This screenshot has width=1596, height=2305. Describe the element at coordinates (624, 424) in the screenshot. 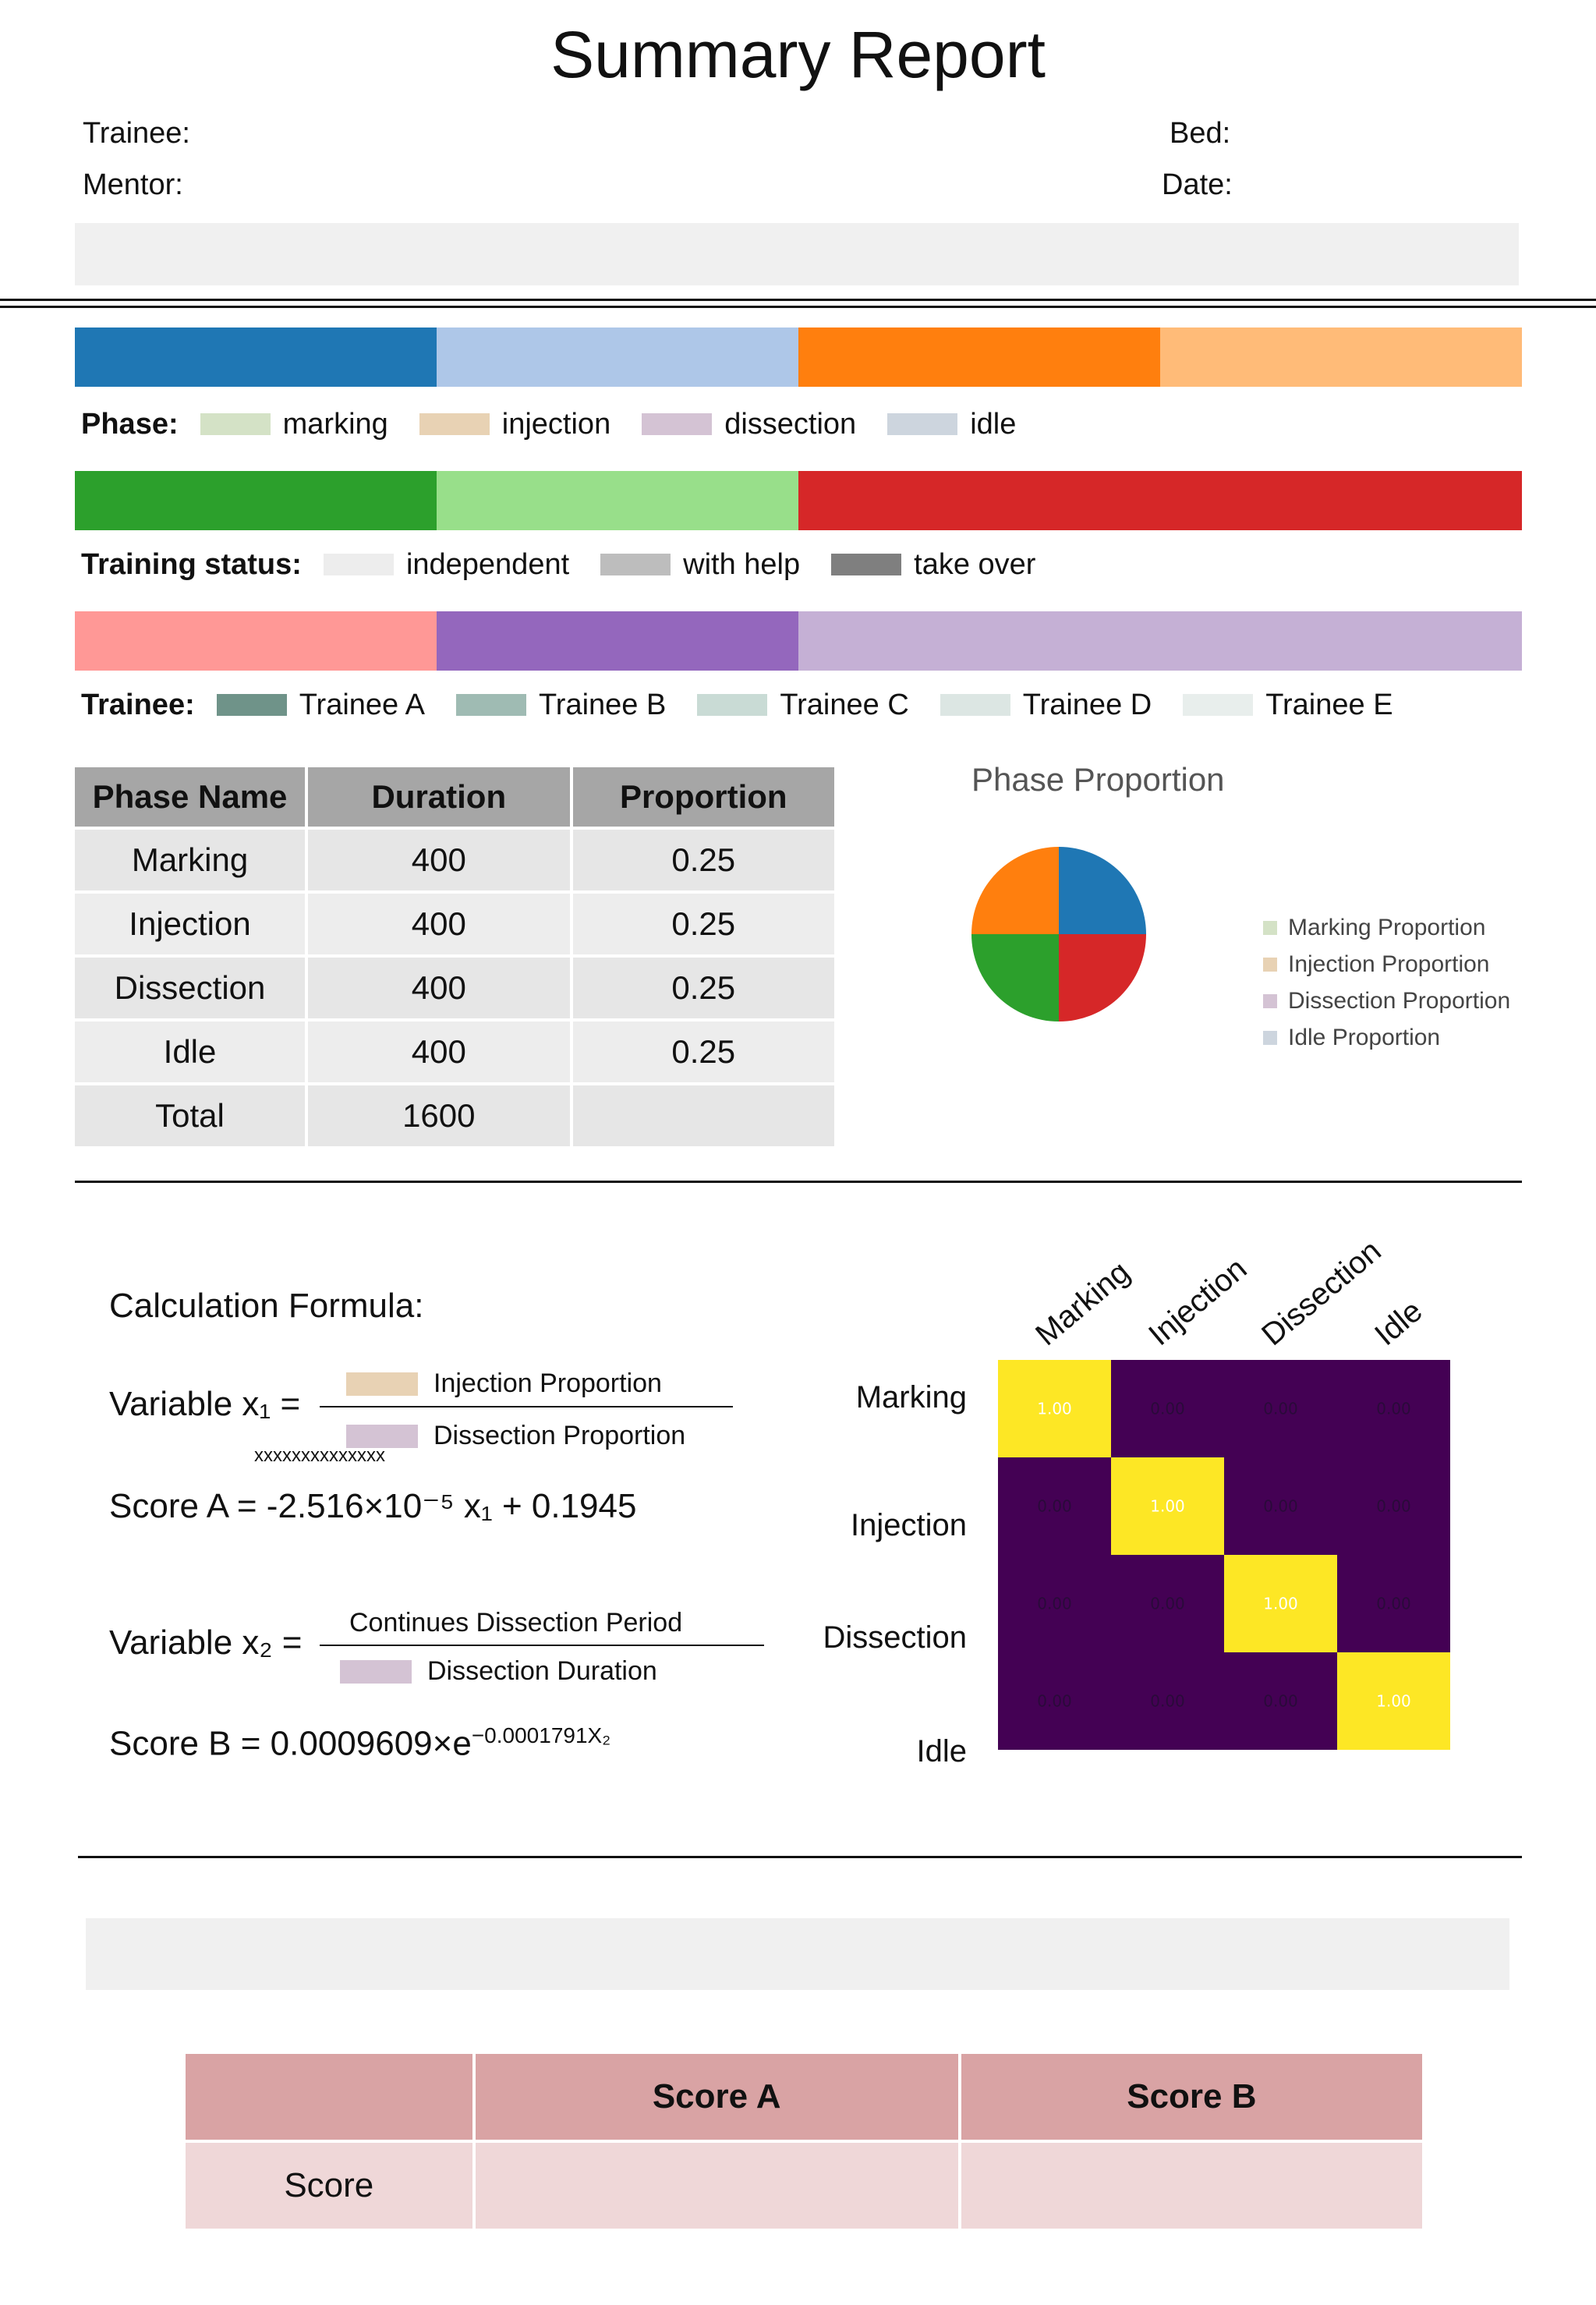

I see `phase-legend-items: marking injection dissection idle` at that location.